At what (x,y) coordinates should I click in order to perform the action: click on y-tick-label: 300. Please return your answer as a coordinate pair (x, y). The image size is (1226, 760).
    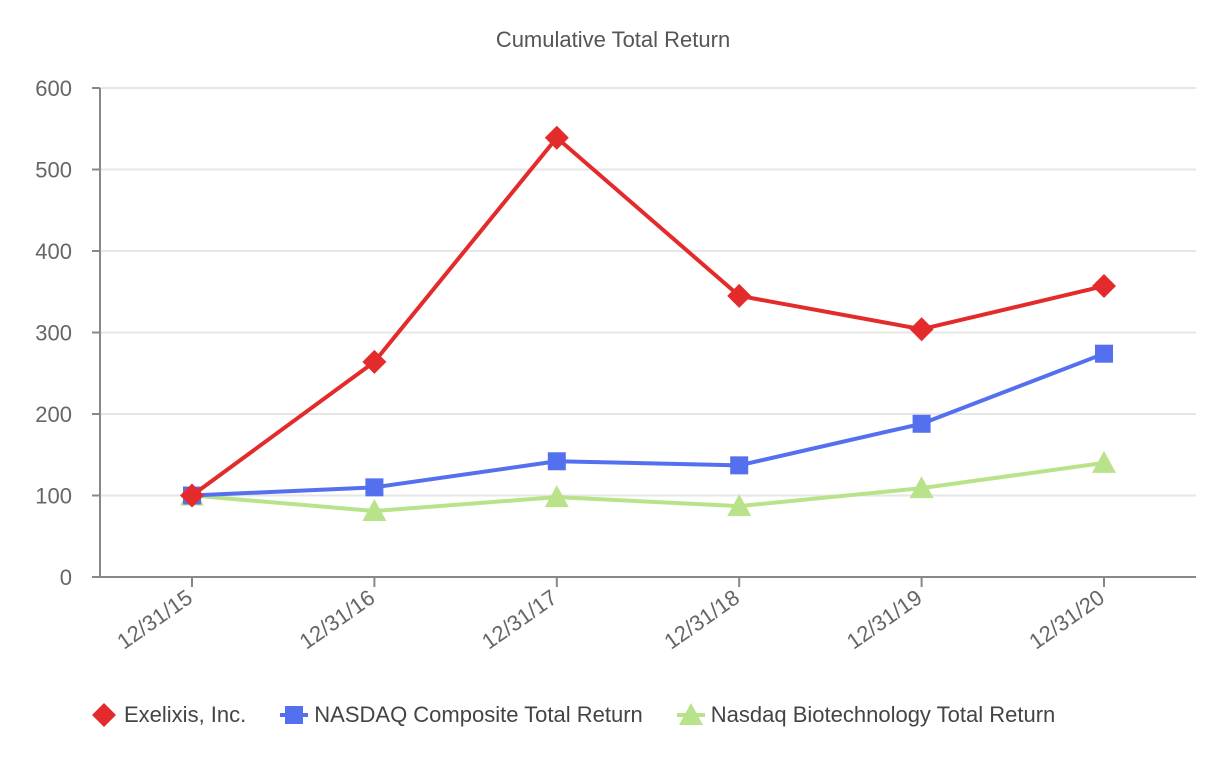
    Looking at the image, I should click on (53, 333).